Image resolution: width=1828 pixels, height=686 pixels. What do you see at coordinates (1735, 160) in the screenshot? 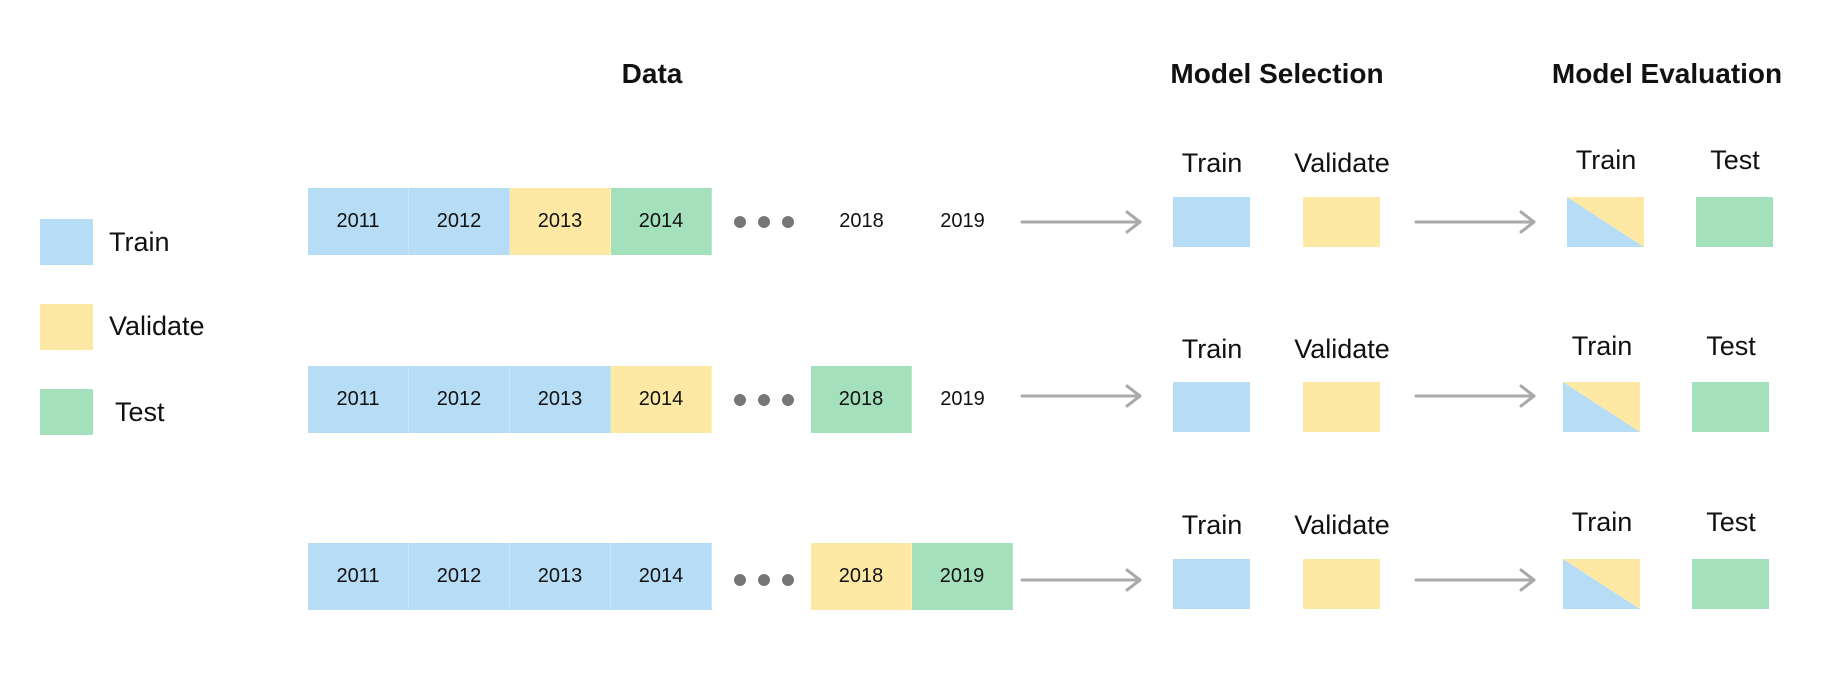
I see `row1-evaluation-test-label: Test` at bounding box center [1735, 160].